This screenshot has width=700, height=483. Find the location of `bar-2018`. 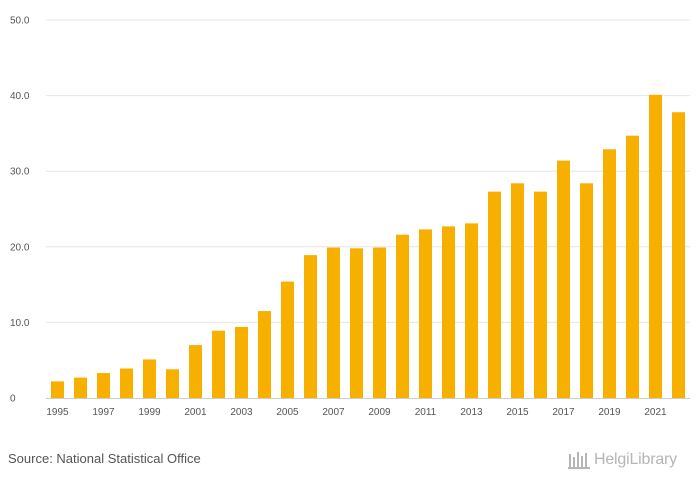

bar-2018 is located at coordinates (586, 290).